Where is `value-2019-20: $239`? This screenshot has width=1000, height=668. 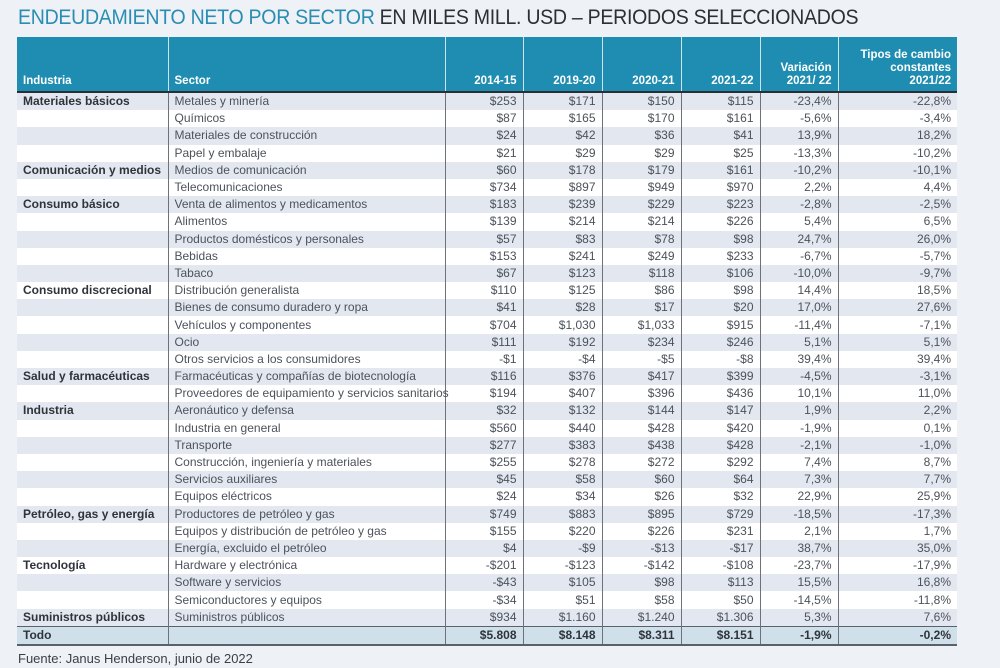 value-2019-20: $239 is located at coordinates (562, 205).